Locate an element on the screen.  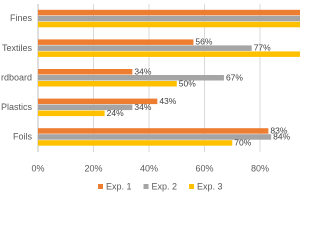
data-label: 24% is located at coordinates (115, 113).